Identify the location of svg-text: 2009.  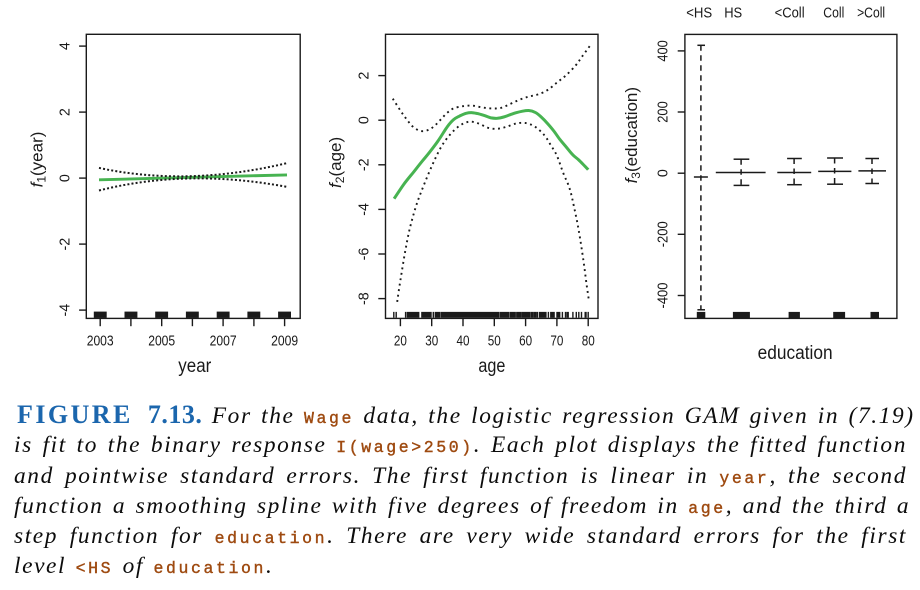
(284, 342).